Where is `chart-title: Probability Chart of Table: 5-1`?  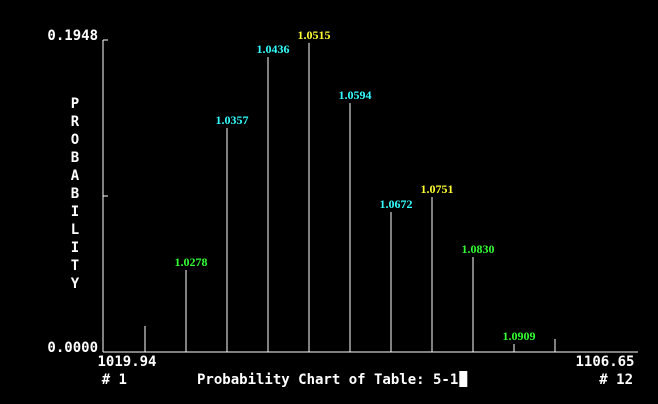 chart-title: Probability Chart of Table: 5-1 is located at coordinates (327, 380).